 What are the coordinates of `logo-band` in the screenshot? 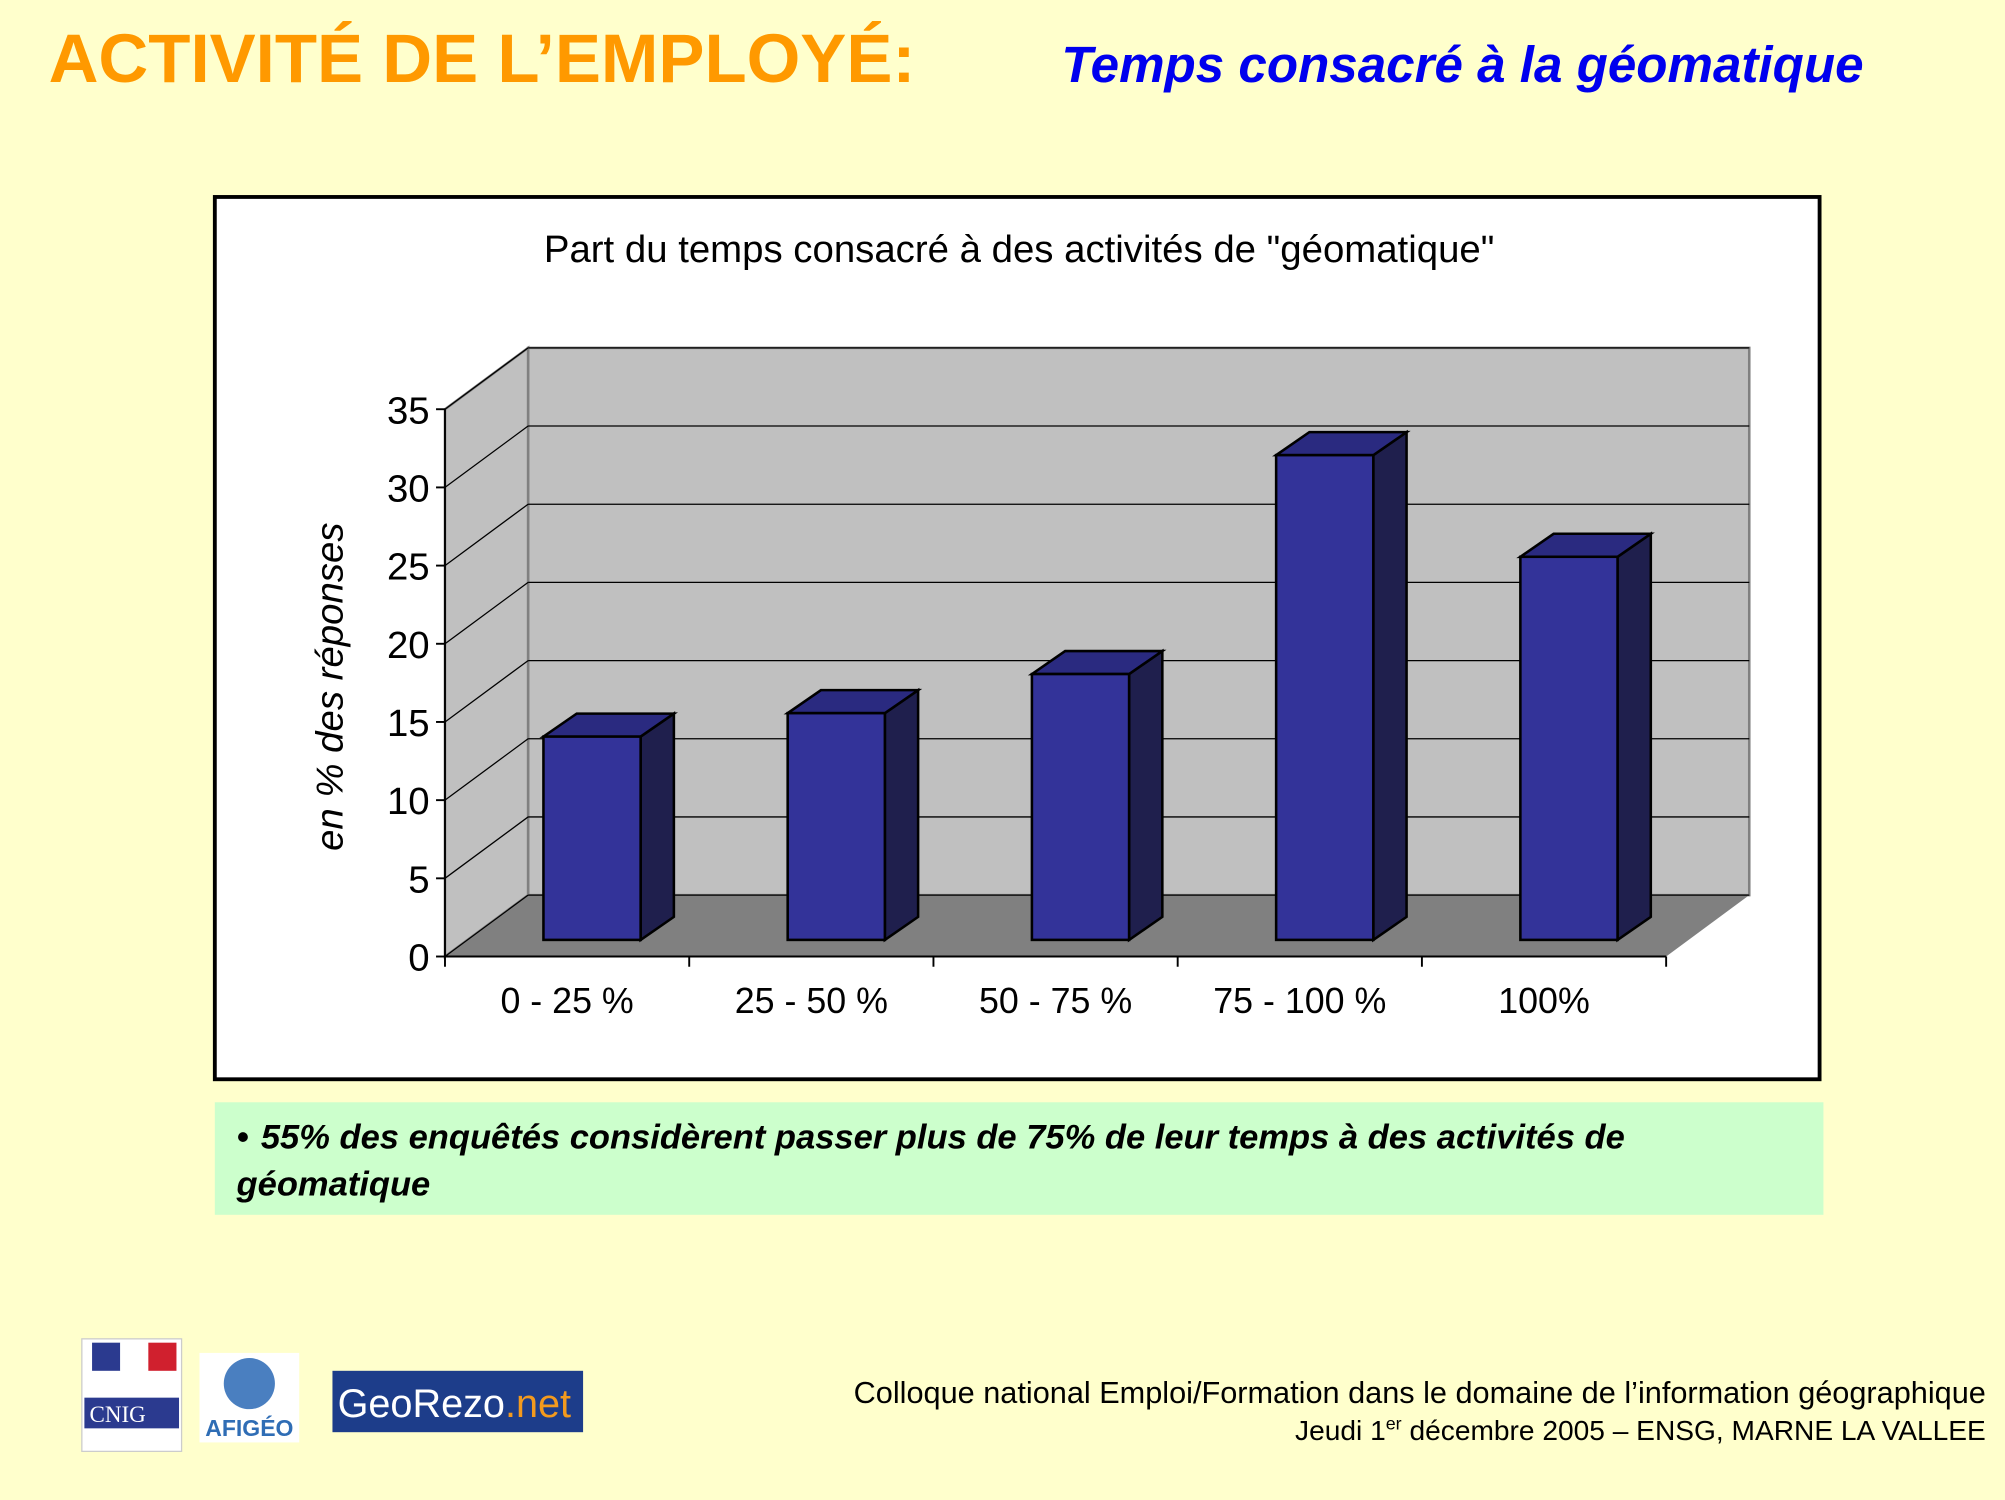 It's located at (132, 1413).